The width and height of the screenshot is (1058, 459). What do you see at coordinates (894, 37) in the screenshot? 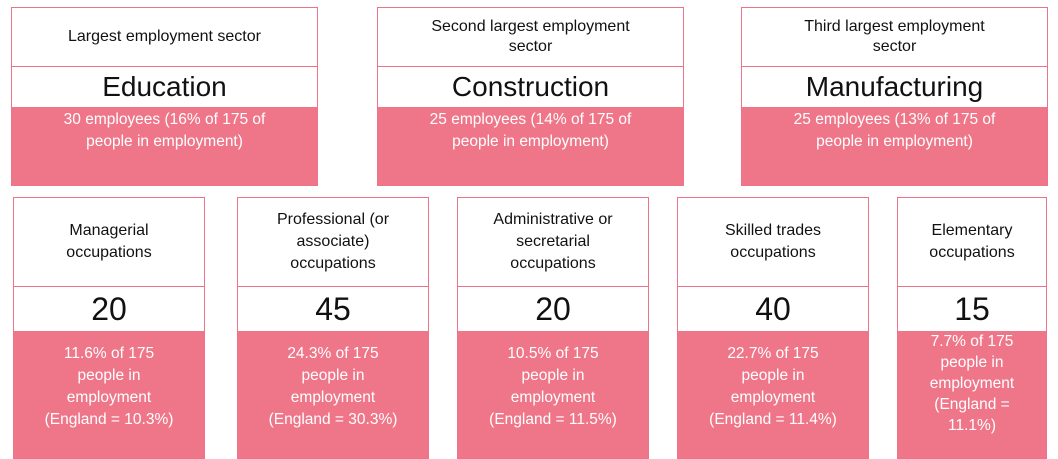
I see `sector-label: Third largest employment sector` at bounding box center [894, 37].